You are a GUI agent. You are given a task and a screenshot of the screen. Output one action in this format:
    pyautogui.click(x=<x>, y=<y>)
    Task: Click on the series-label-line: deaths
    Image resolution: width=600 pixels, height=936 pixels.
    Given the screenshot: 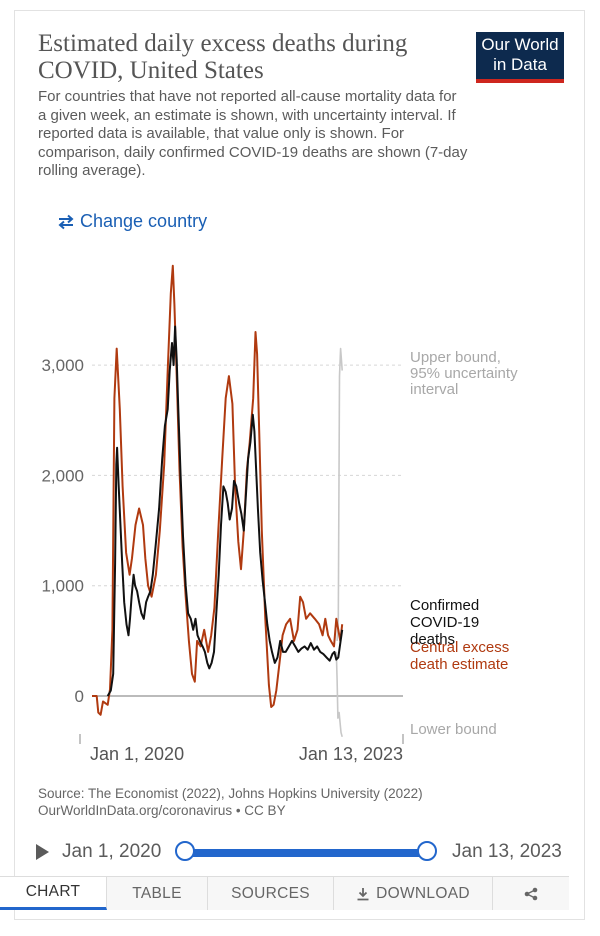 What is the action you would take?
    pyautogui.click(x=432, y=639)
    